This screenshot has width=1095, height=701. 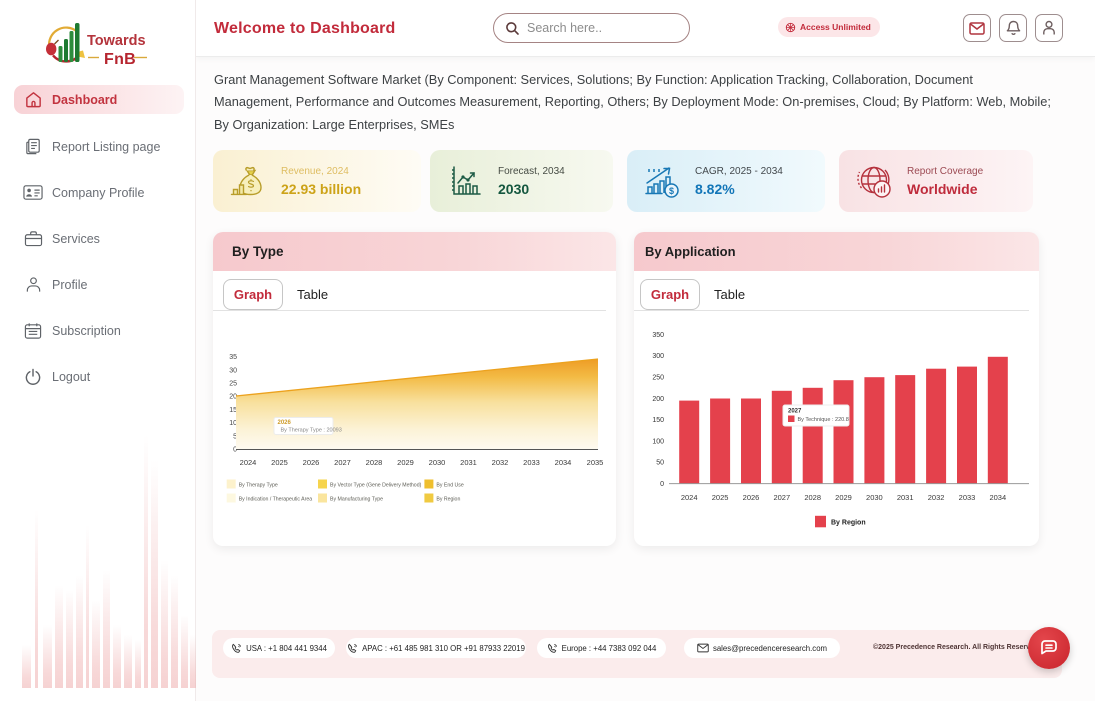 I want to click on svg-text: FnB, so click(x=120, y=59).